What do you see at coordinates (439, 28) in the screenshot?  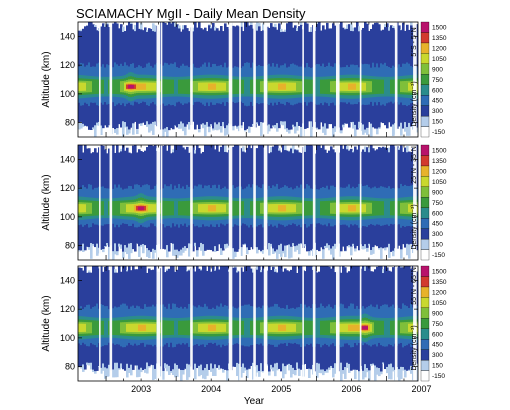 I see `colorbar-tick-label: 1500` at bounding box center [439, 28].